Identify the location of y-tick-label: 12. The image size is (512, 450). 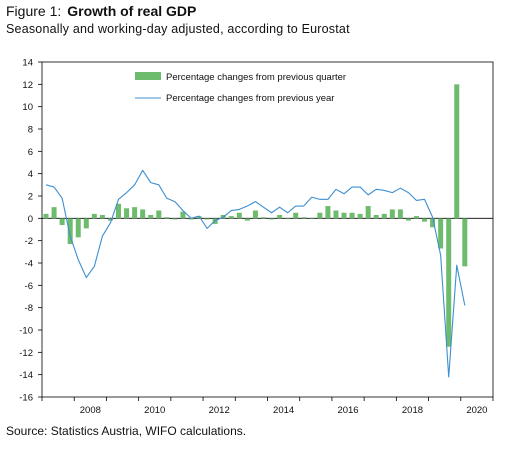
(27, 85).